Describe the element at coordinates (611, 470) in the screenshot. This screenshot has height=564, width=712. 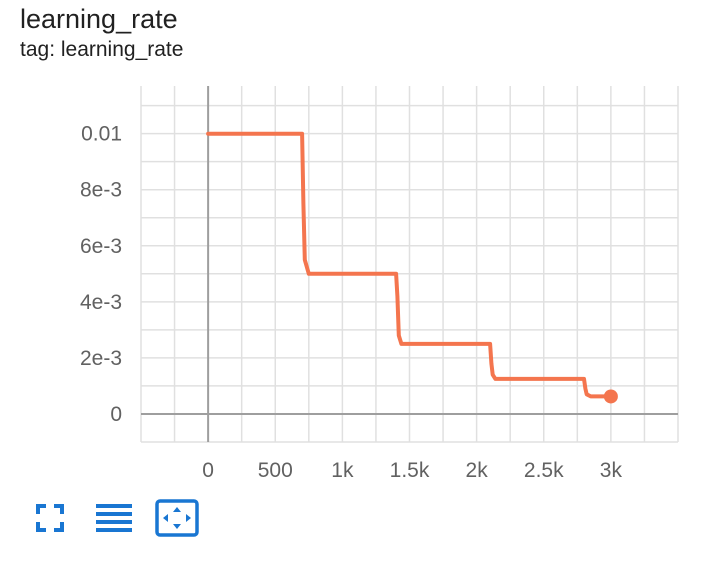
I see `x-tick-label: 3k` at that location.